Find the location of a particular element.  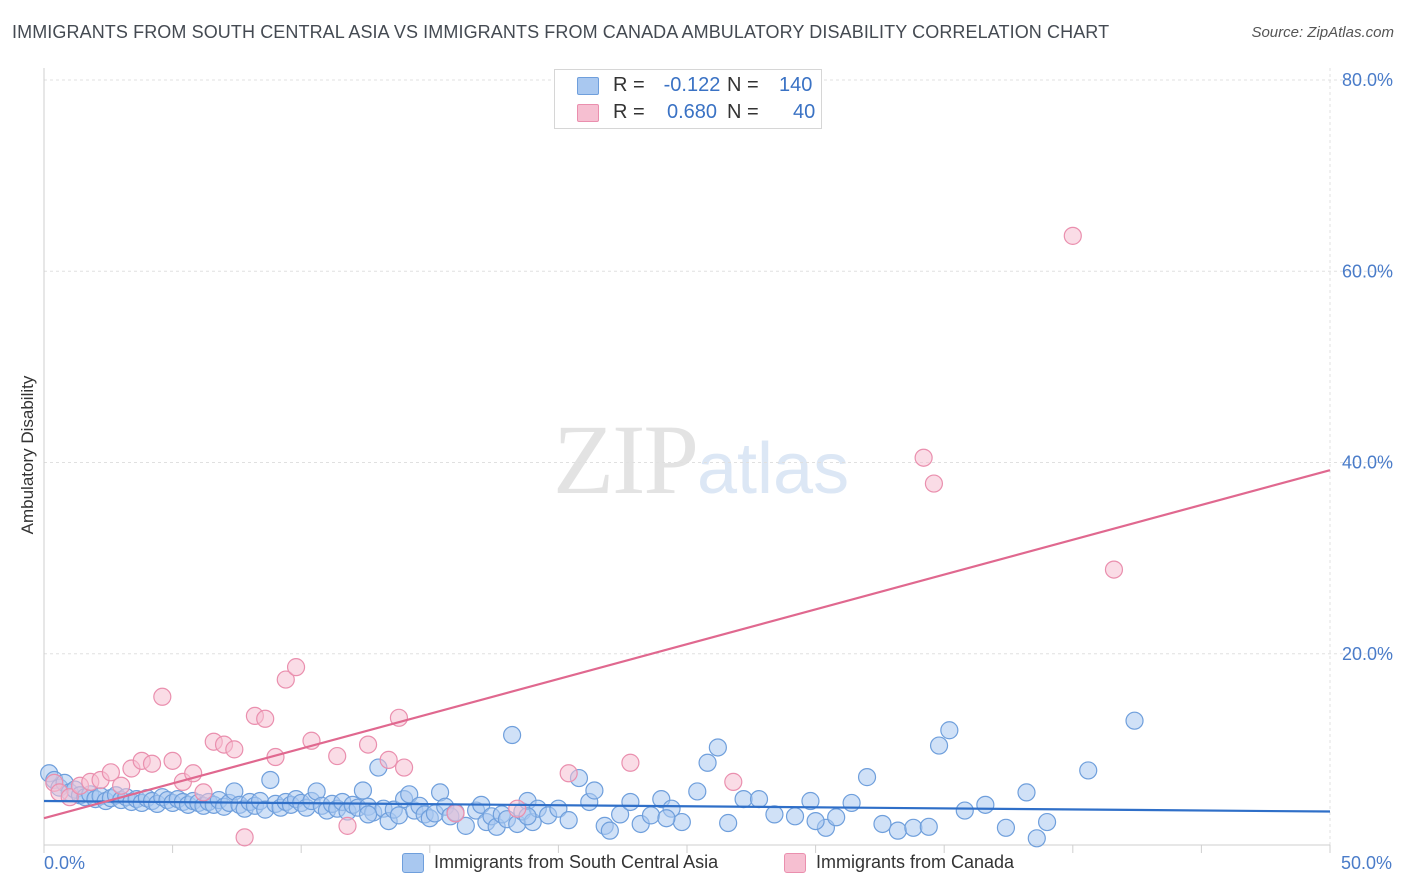

y-tick-label: 40.0% is located at coordinates (1367, 463).